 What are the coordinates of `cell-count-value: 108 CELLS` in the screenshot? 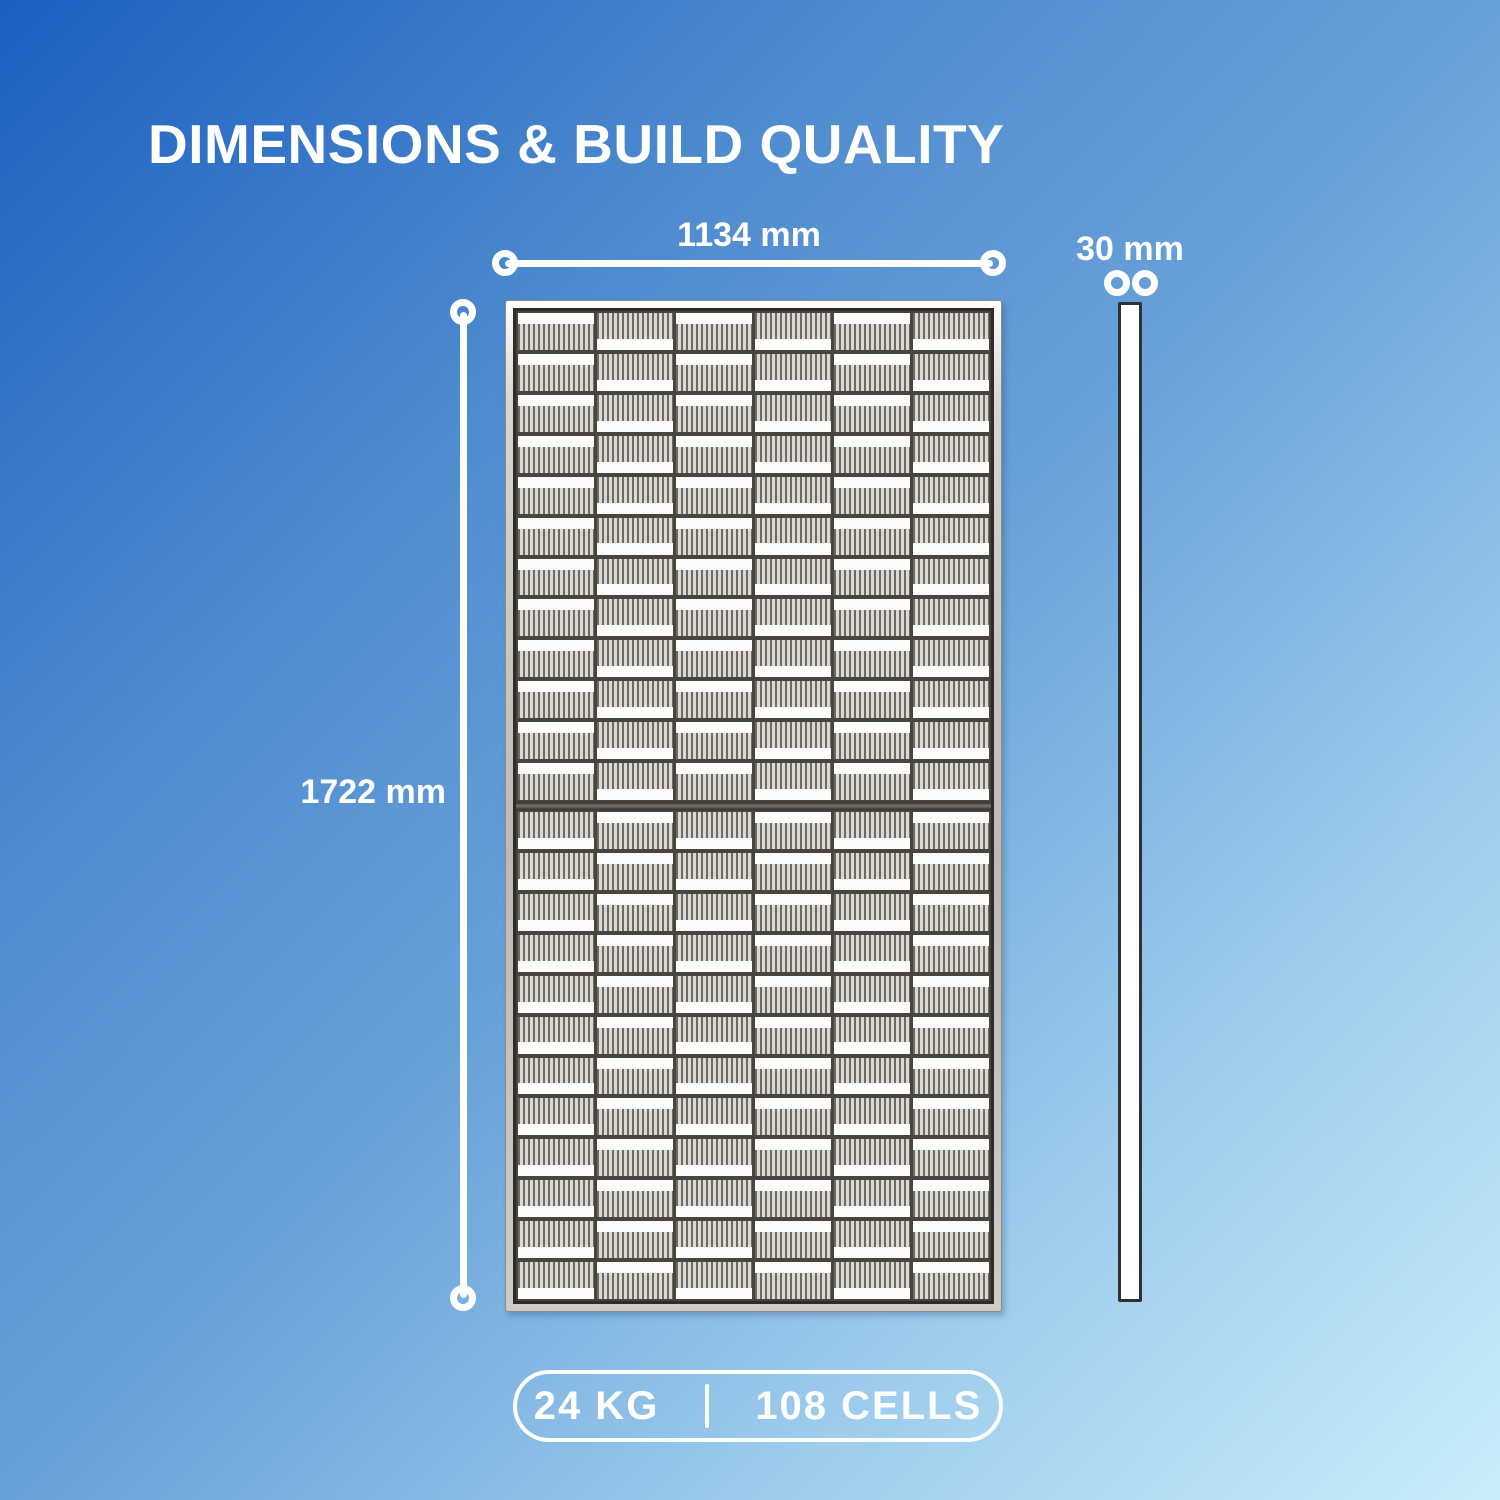 It's located at (869, 1405).